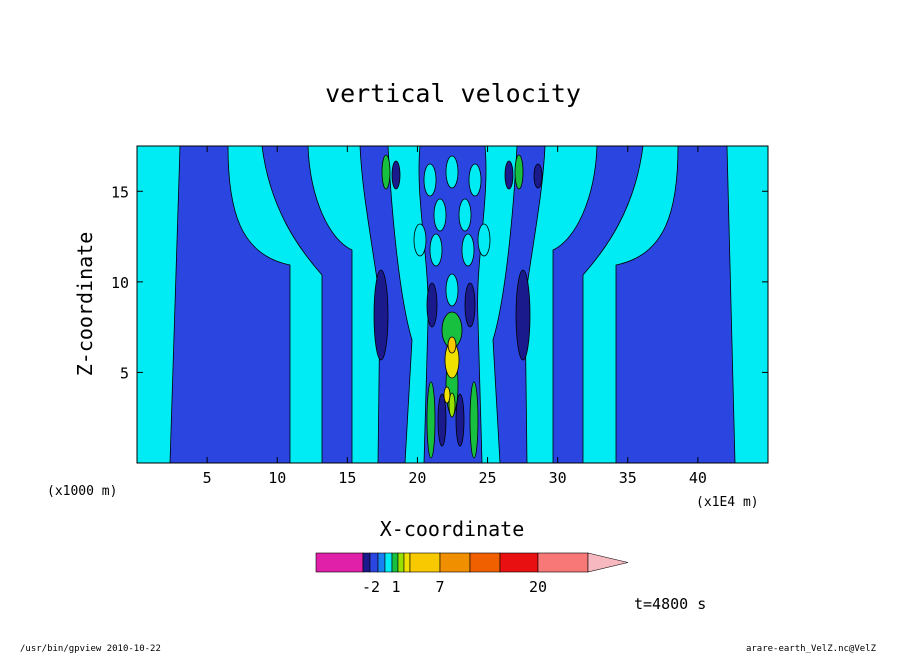 The height and width of the screenshot is (658, 904). What do you see at coordinates (85, 304) in the screenshot?
I see `y-axis-label: Z-coordinate` at bounding box center [85, 304].